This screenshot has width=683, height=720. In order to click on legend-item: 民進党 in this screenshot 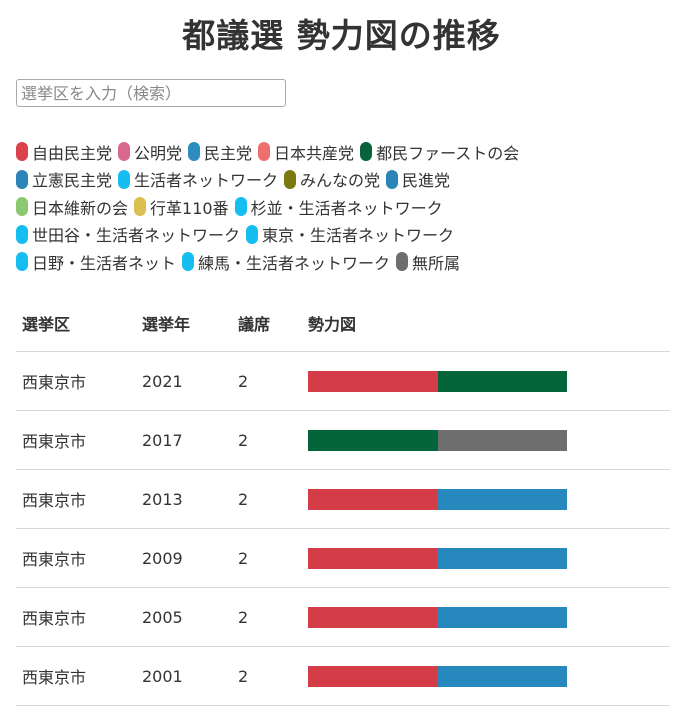, I will do `click(418, 179)`.